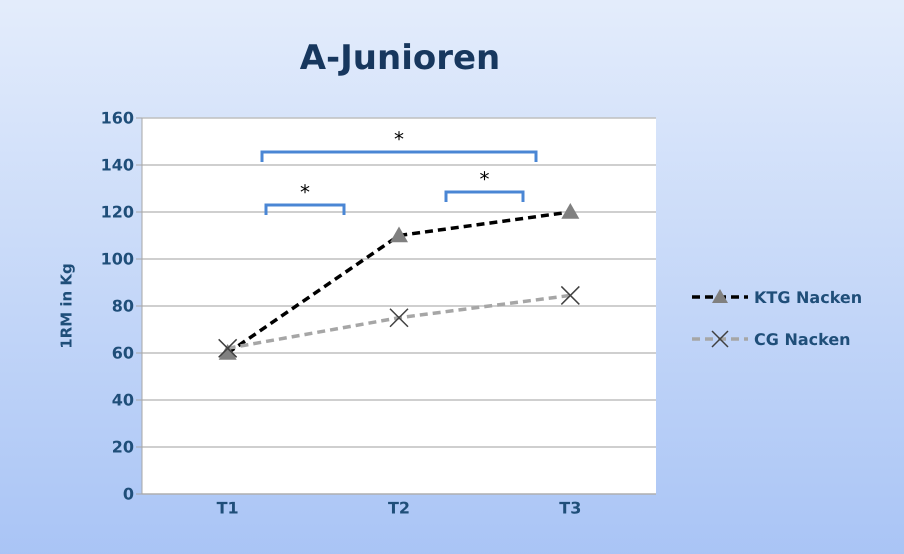 This screenshot has height=554, width=904. Describe the element at coordinates (123, 306) in the screenshot. I see `y-tick-label: 80` at that location.